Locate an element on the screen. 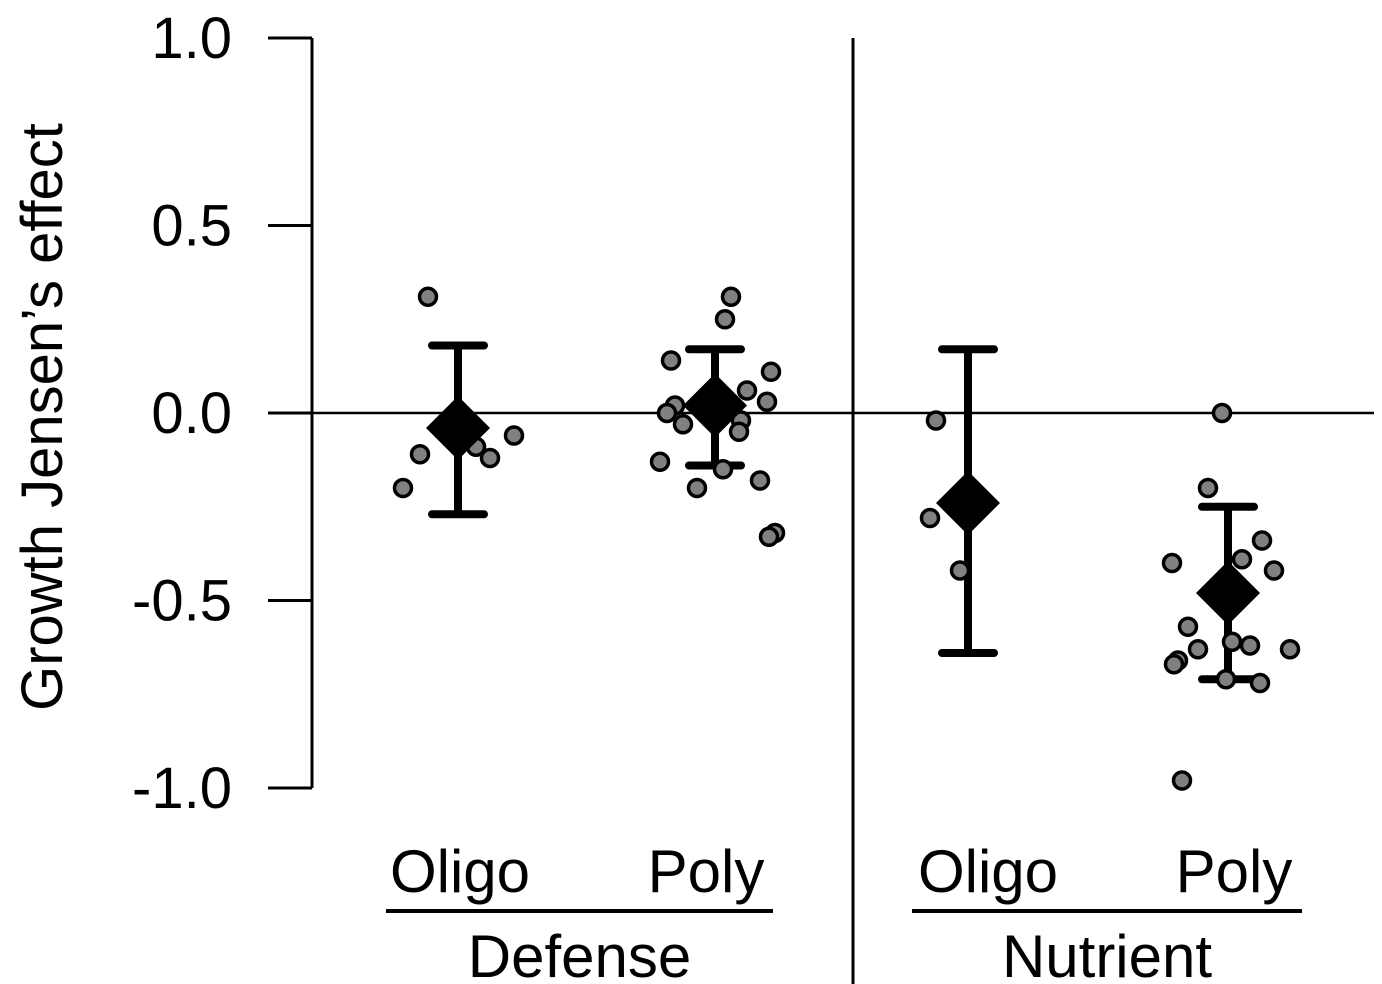 The height and width of the screenshot is (984, 1382). y-tick-label: 0.0 is located at coordinates (191, 413).